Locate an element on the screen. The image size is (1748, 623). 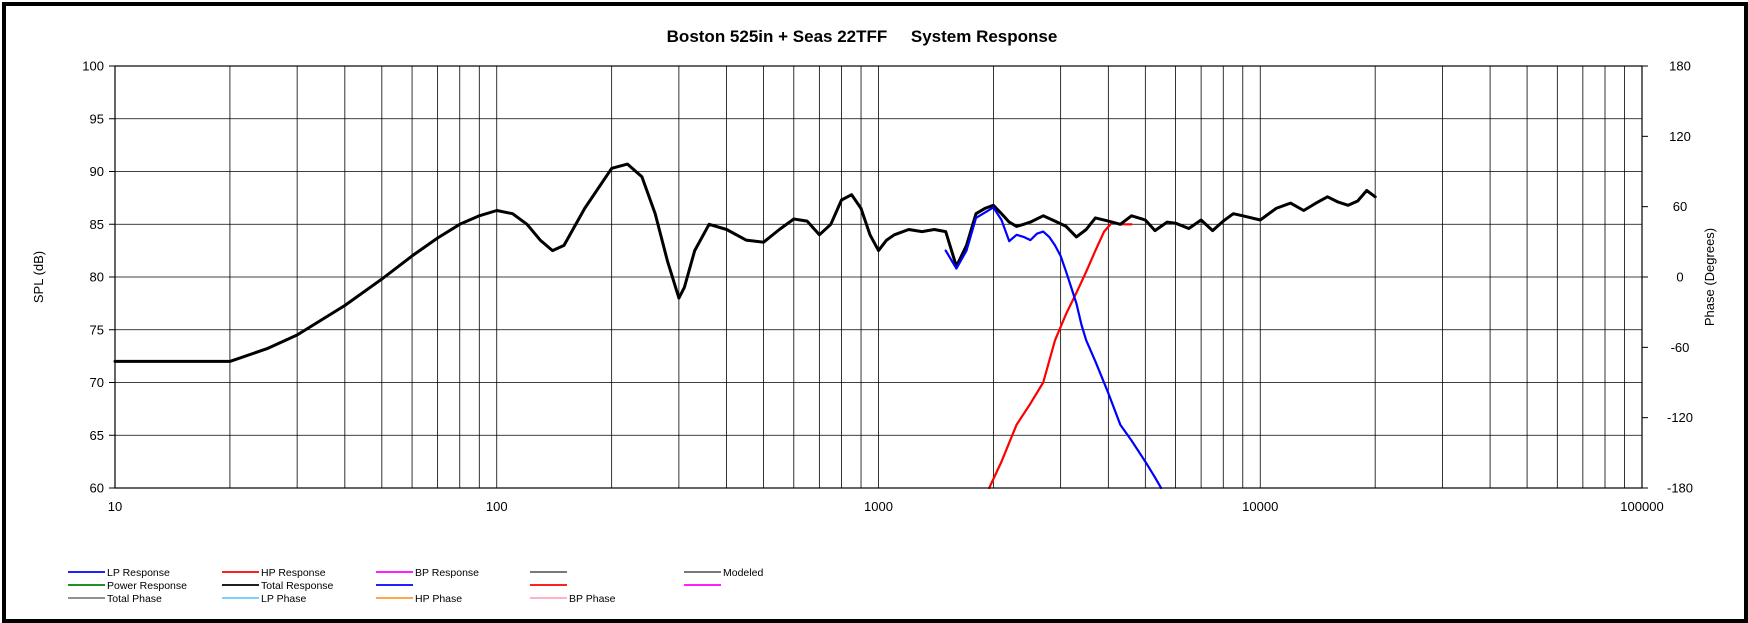
legend-item: HP Phase is located at coordinates (419, 599).